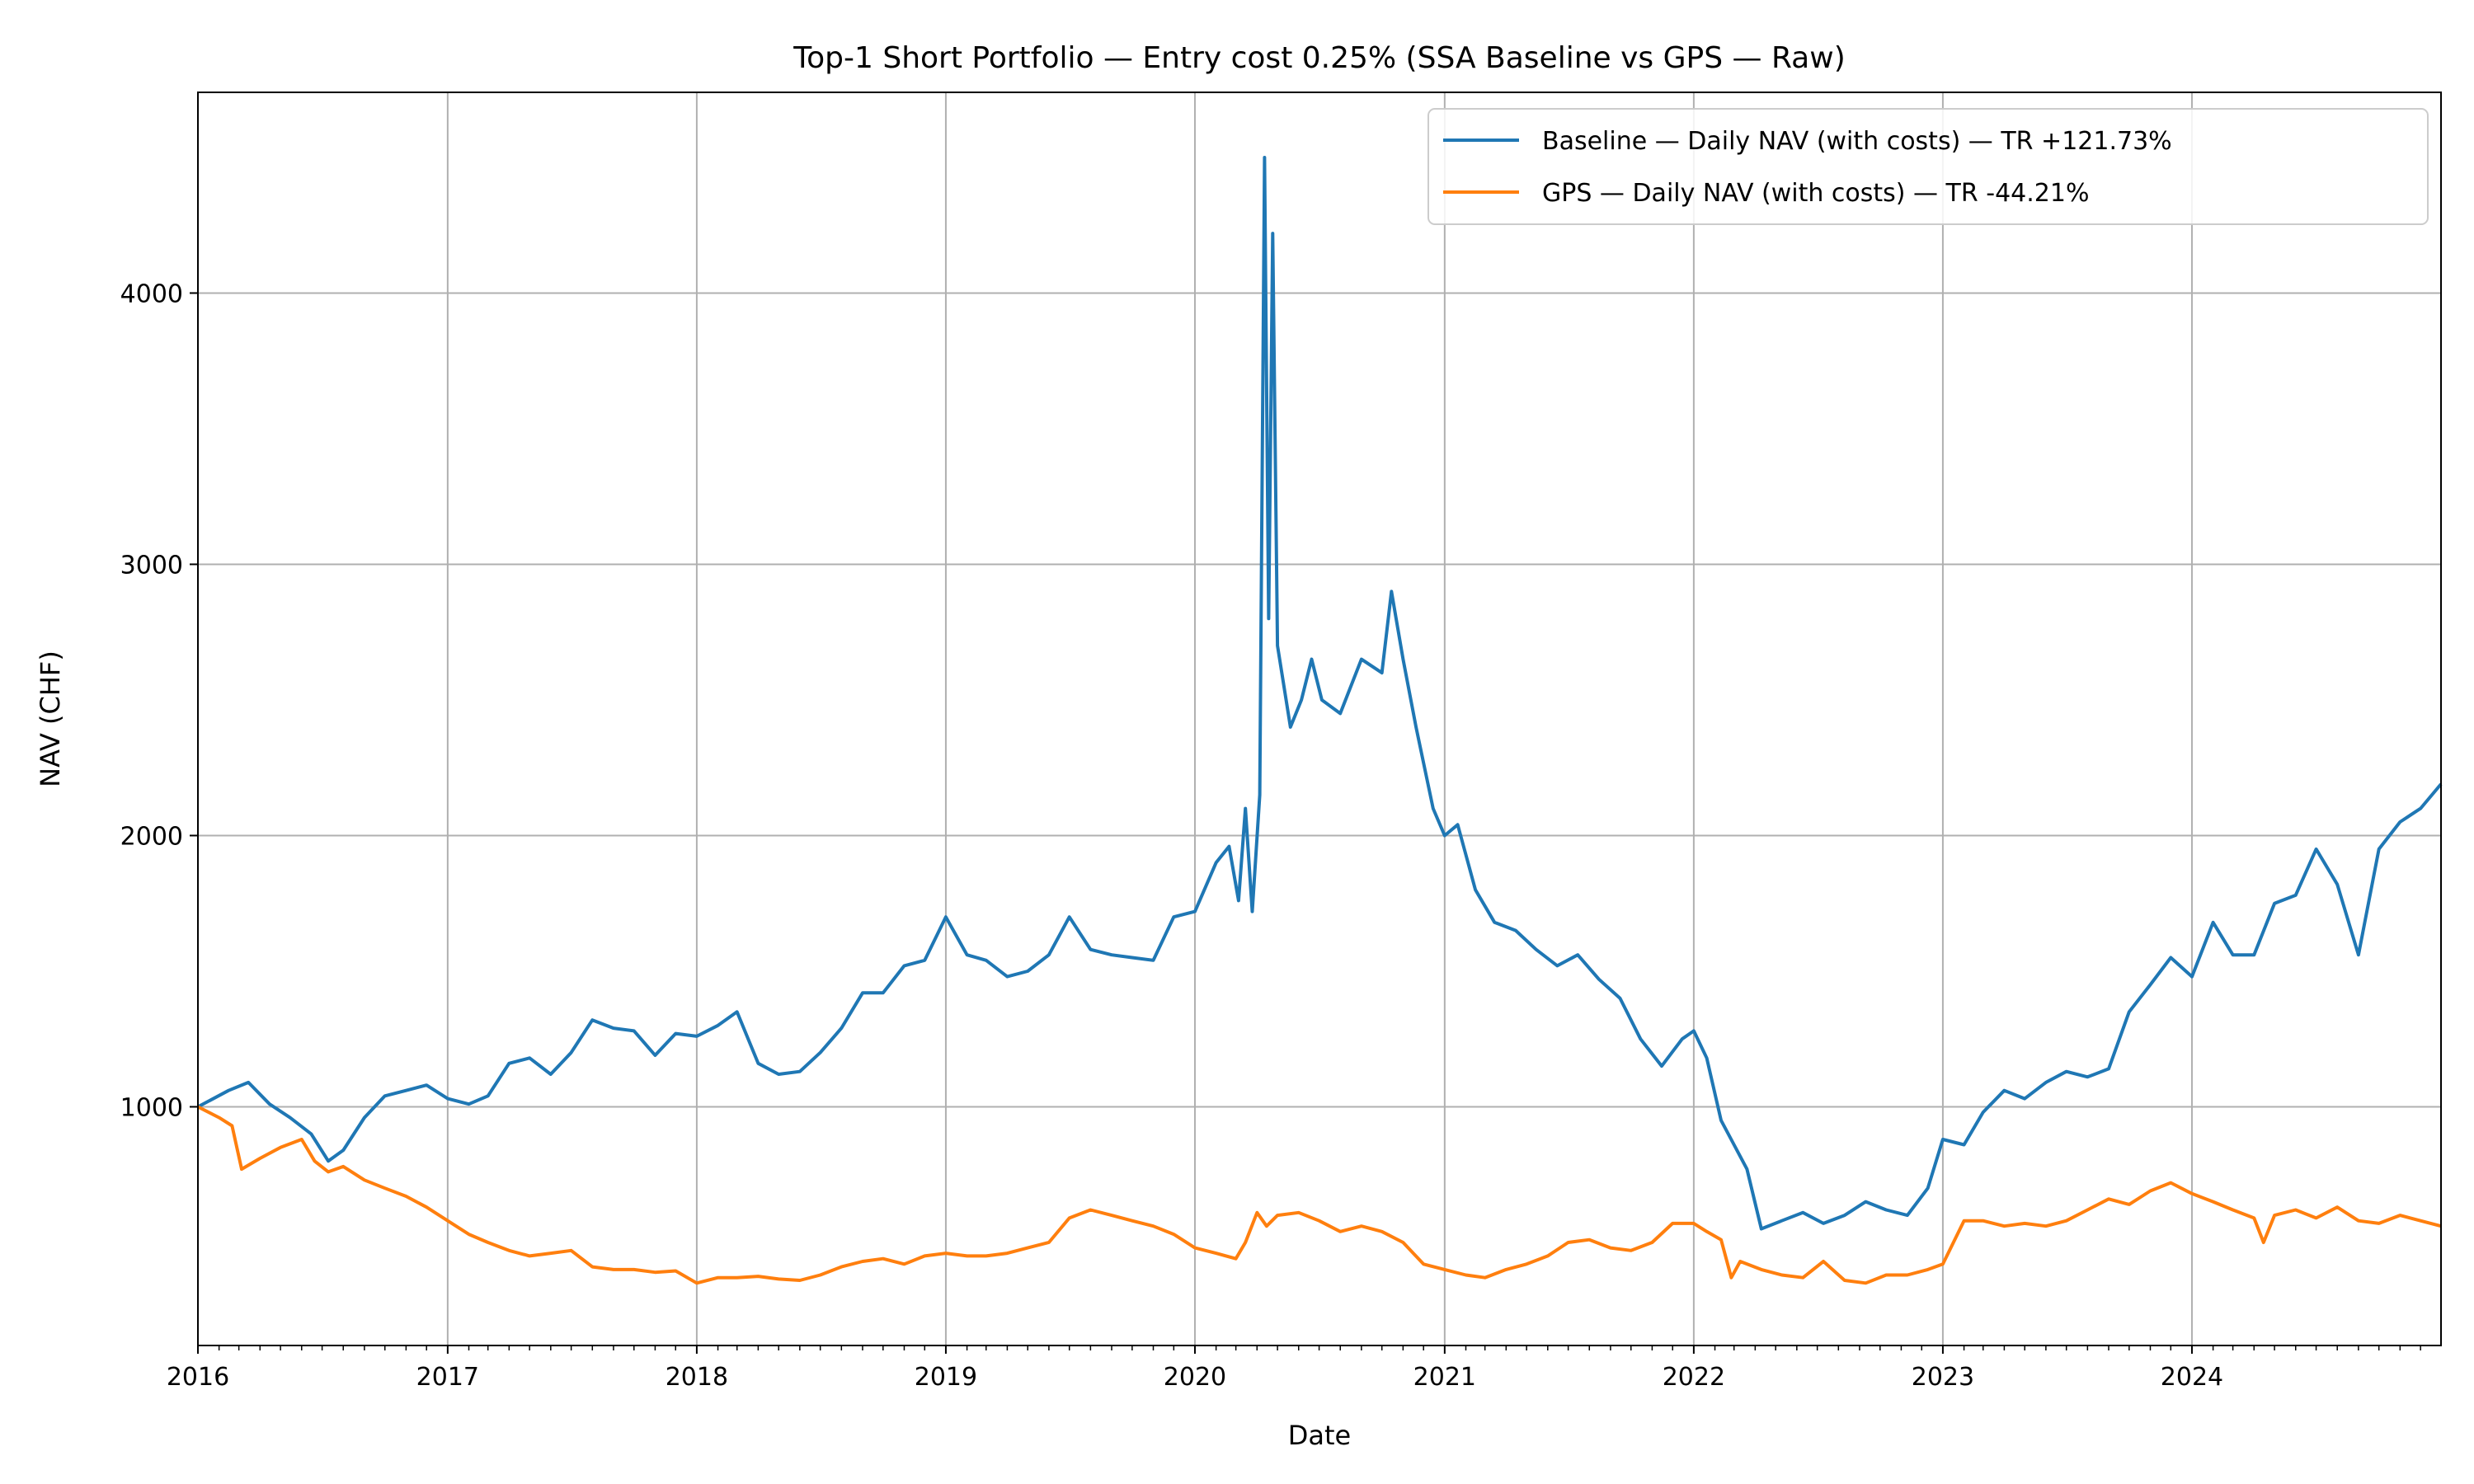  I want to click on y-tick-label-1000: 1000, so click(151, 1107).